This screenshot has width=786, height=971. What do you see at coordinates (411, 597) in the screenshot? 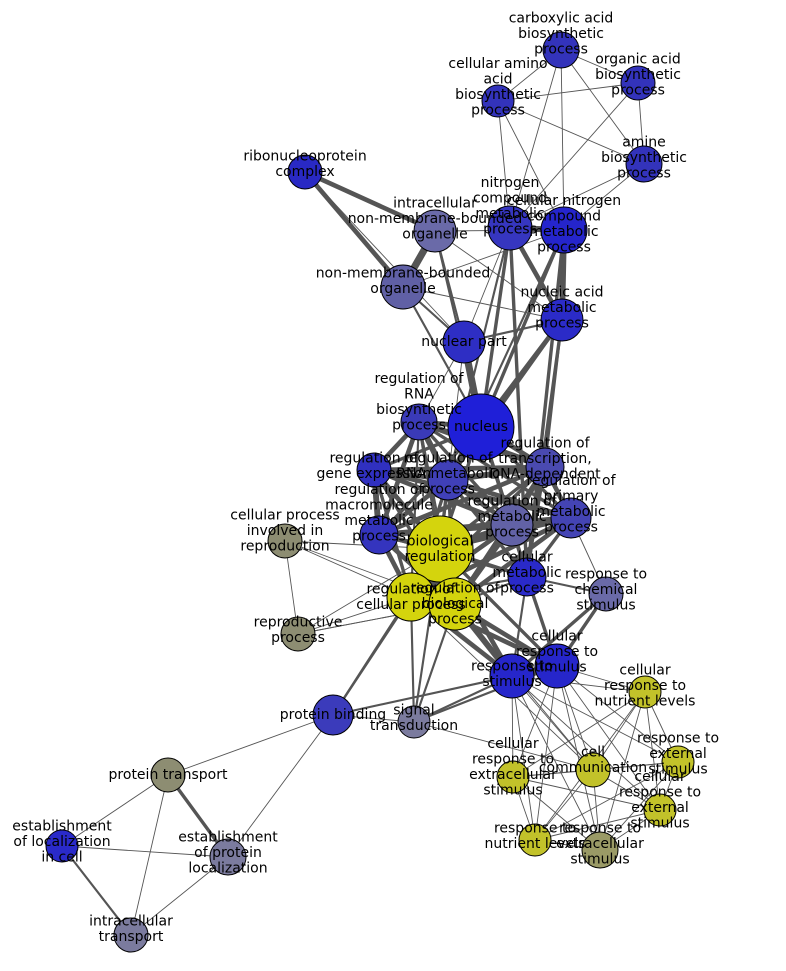
I see `graph-node-regulation-of-cellular-process: regulation of cellular process` at bounding box center [411, 597].